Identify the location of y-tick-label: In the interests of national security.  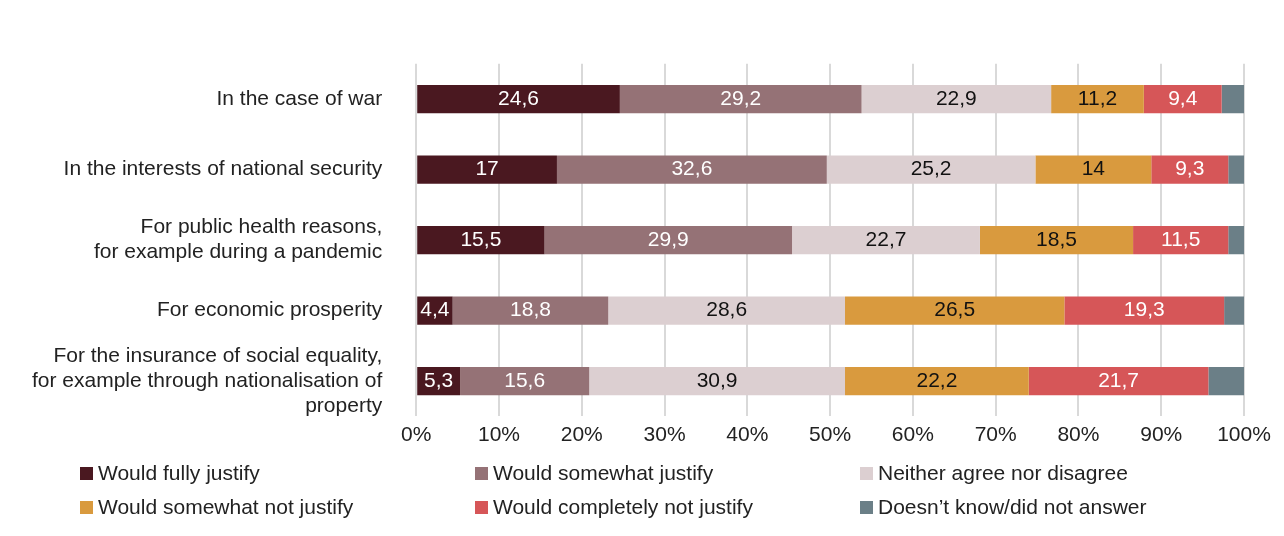
(223, 168).